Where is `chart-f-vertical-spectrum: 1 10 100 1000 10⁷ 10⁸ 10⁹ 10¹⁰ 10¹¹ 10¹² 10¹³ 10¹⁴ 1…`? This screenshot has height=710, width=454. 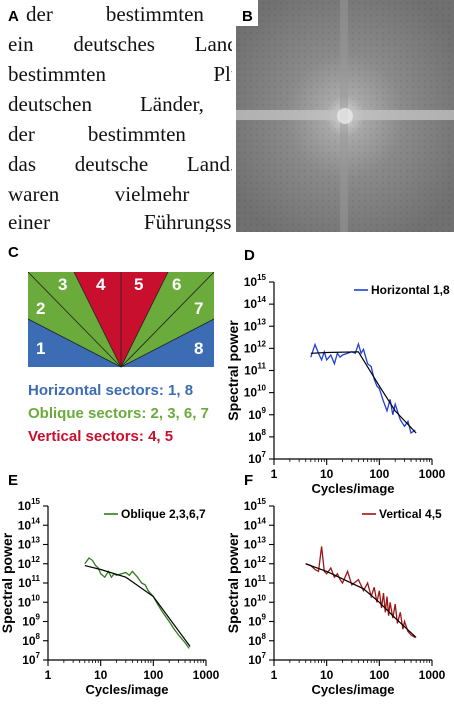
chart-f-vertical-spectrum: 1 10 100 1000 10⁷ 10⁸ 10⁹ 10¹⁰ 10¹¹ 10¹² 10¹³ 10¹⁴ 1… is located at coordinates (336, 597).